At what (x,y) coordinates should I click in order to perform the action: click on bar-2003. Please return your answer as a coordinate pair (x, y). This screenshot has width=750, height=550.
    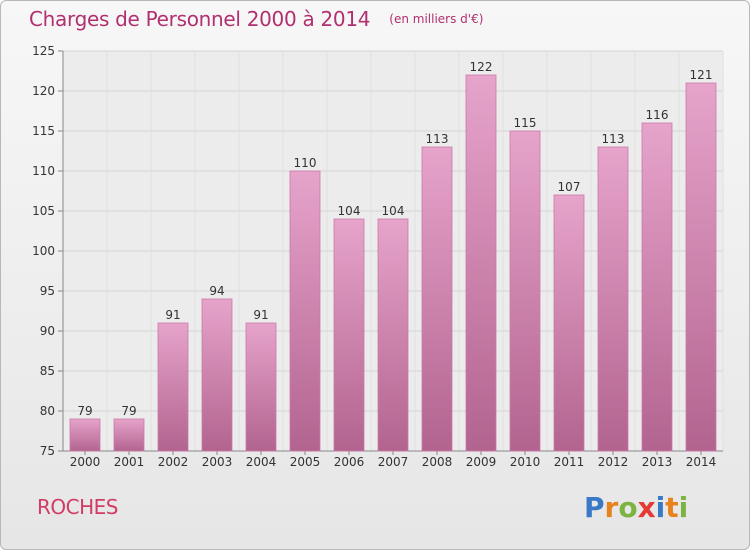
    Looking at the image, I should click on (217, 375).